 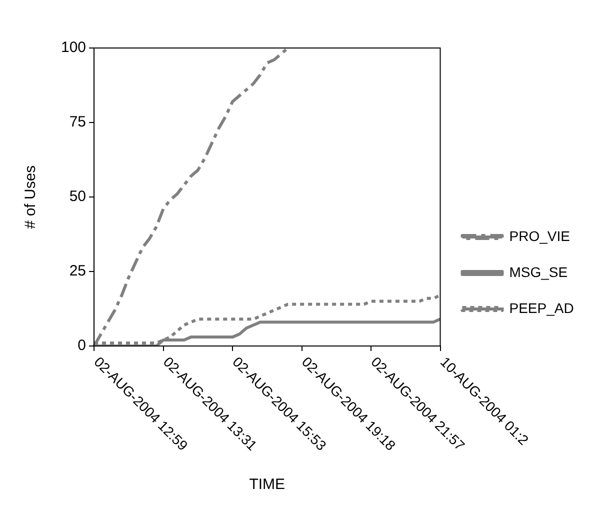 What do you see at coordinates (538, 272) in the screenshot?
I see `legend-label: MSG_SE` at bounding box center [538, 272].